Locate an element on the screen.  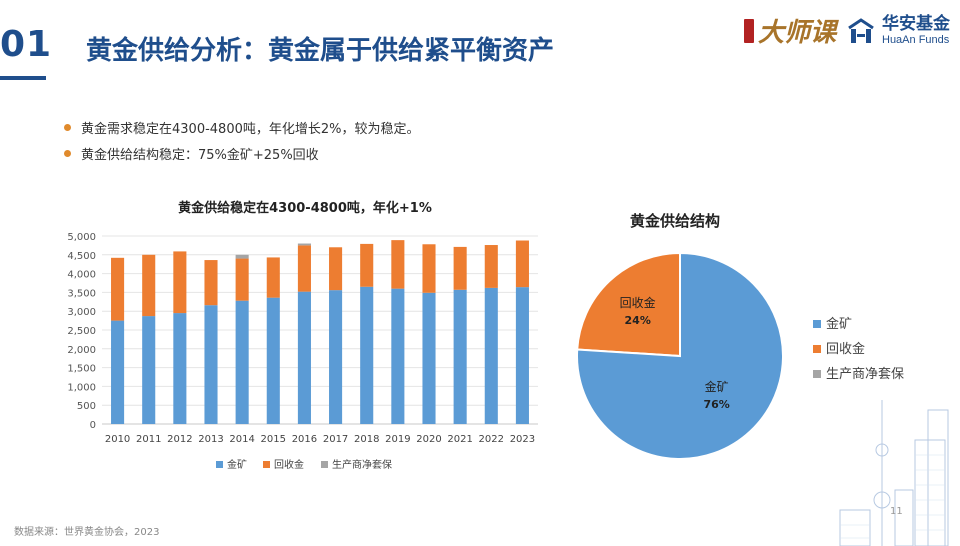
slide-number: 01 is located at coordinates (26, 44).